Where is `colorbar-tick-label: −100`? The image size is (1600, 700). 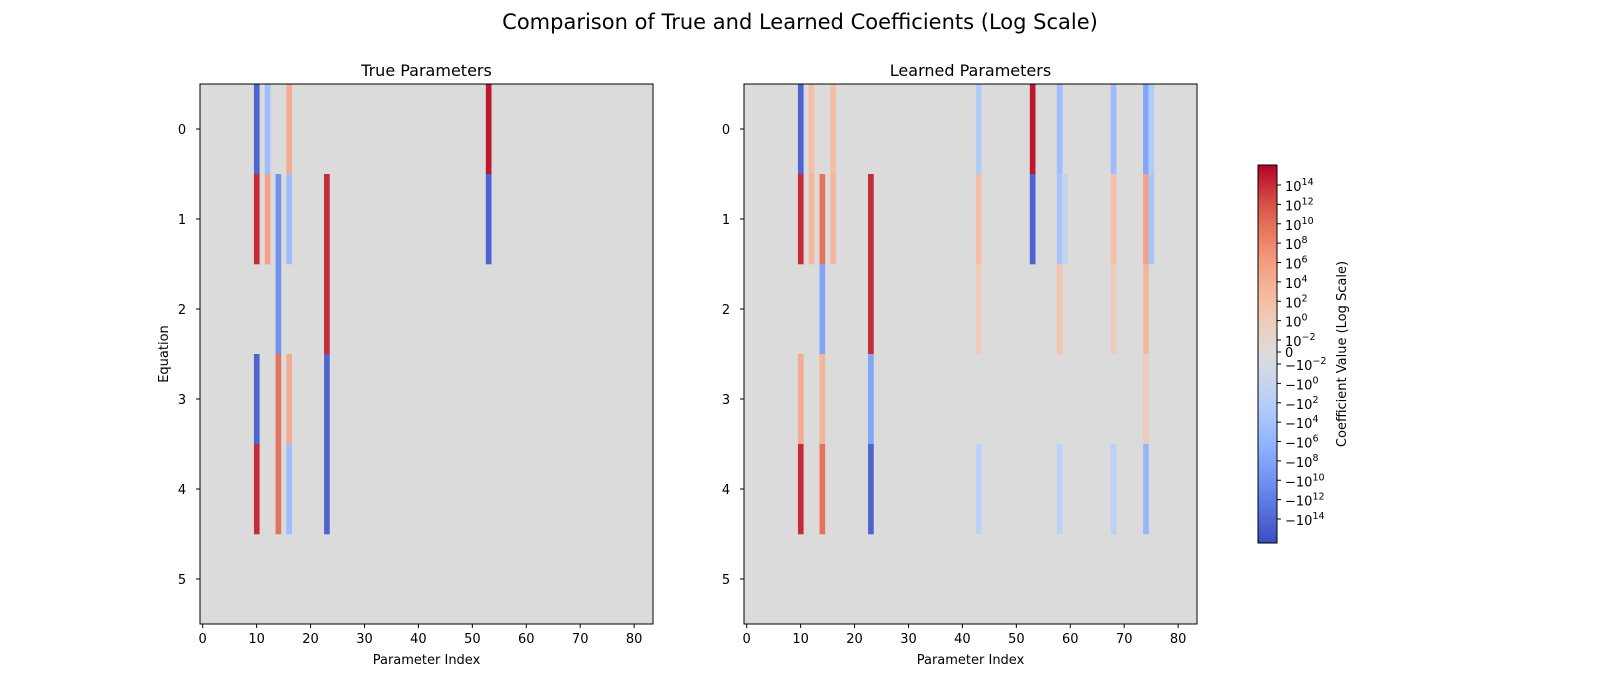 colorbar-tick-label: −100 is located at coordinates (1301, 384).